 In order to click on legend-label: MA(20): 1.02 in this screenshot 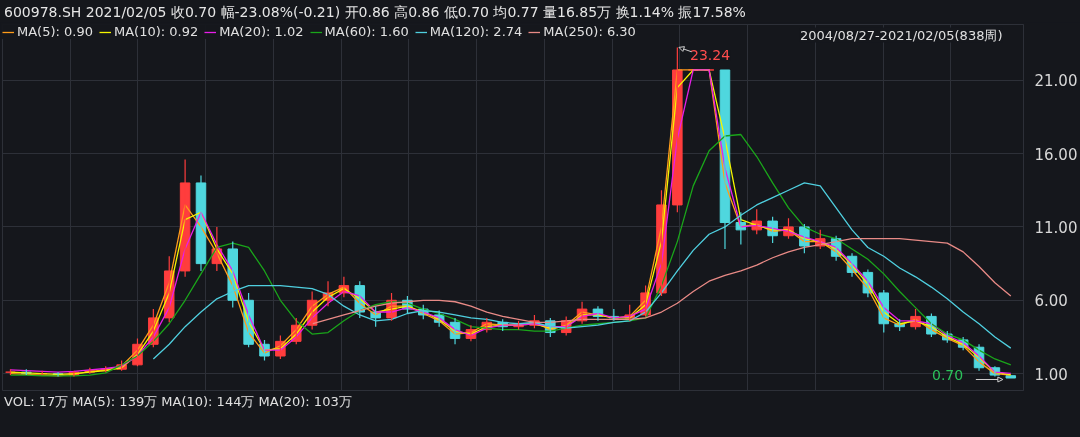, I will do `click(261, 31)`.